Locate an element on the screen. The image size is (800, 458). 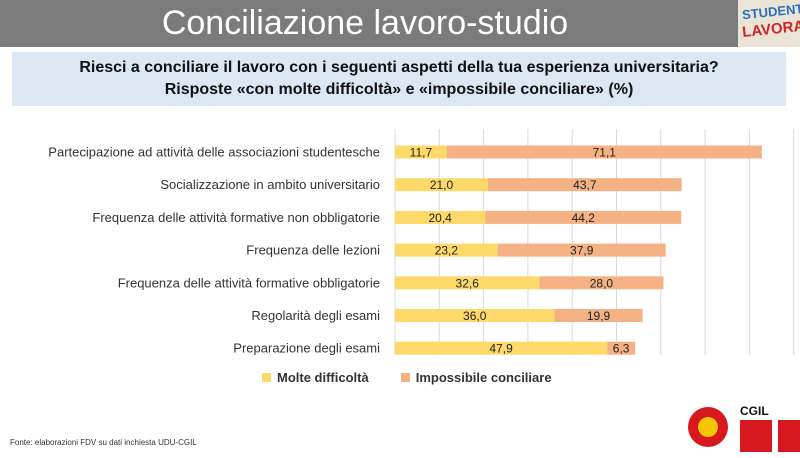
data-label: 36,0 is located at coordinates (475, 316).